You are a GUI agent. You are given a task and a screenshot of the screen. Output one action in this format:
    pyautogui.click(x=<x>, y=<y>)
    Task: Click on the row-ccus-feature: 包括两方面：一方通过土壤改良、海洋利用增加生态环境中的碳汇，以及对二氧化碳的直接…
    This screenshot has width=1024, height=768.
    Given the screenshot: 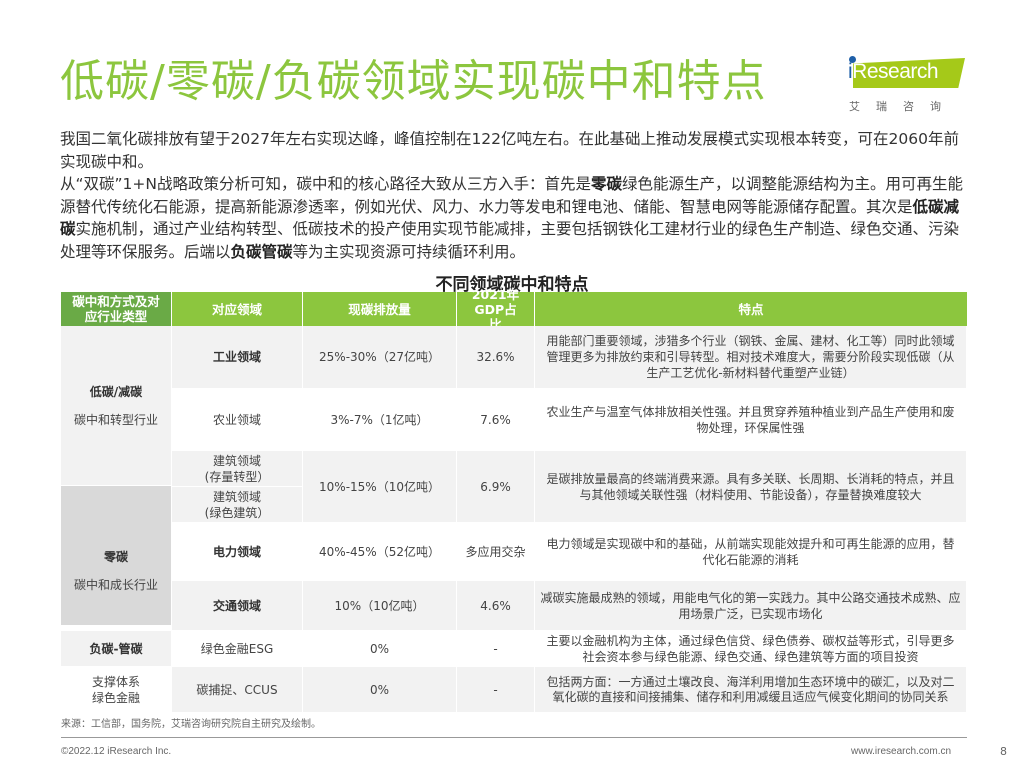 What is the action you would take?
    pyautogui.click(x=751, y=690)
    